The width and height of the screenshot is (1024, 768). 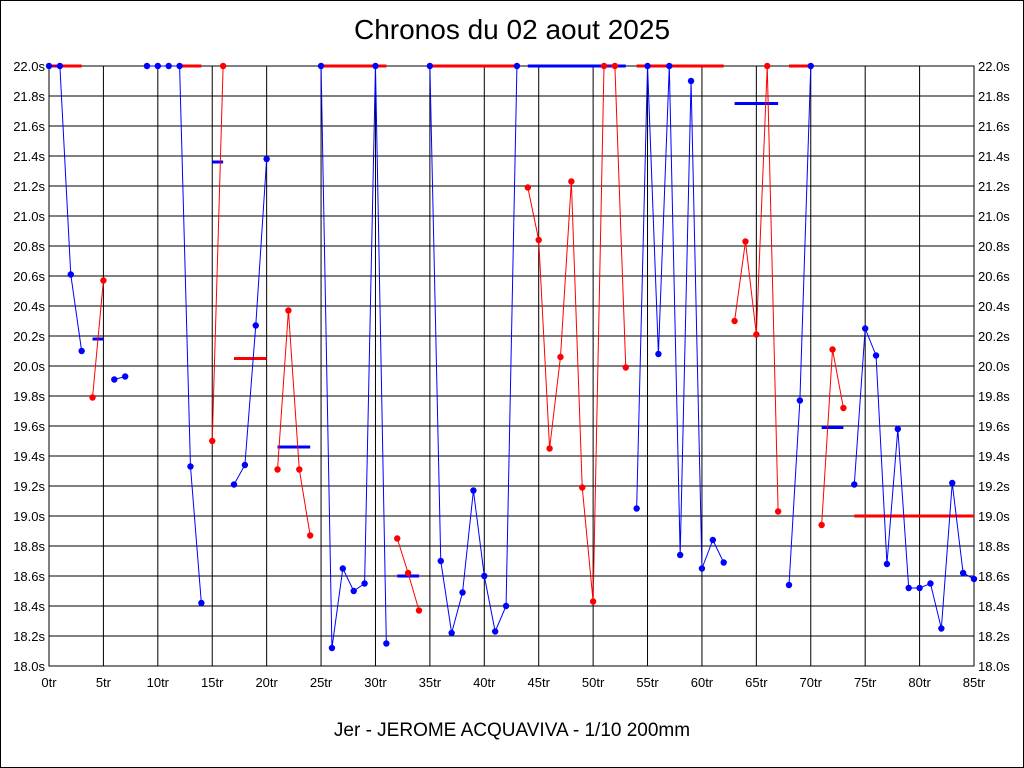 I want to click on y-tick-label-right: 20.6s, so click(x=994, y=276).